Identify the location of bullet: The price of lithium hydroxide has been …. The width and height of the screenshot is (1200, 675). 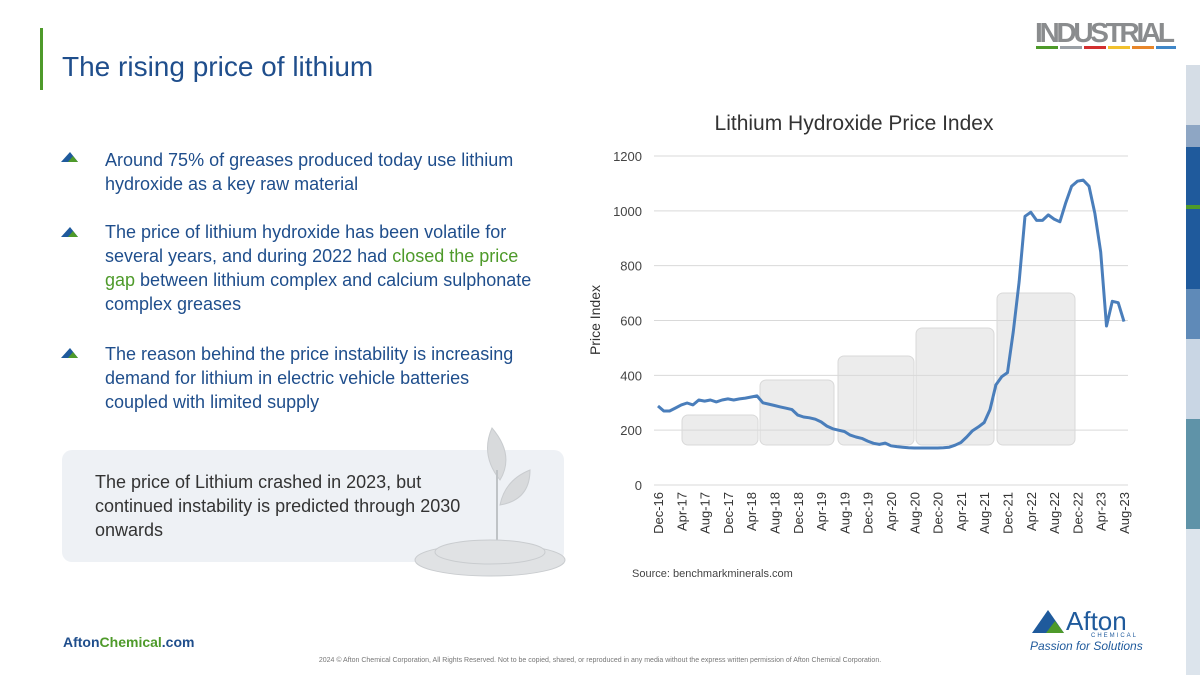
(320, 268).